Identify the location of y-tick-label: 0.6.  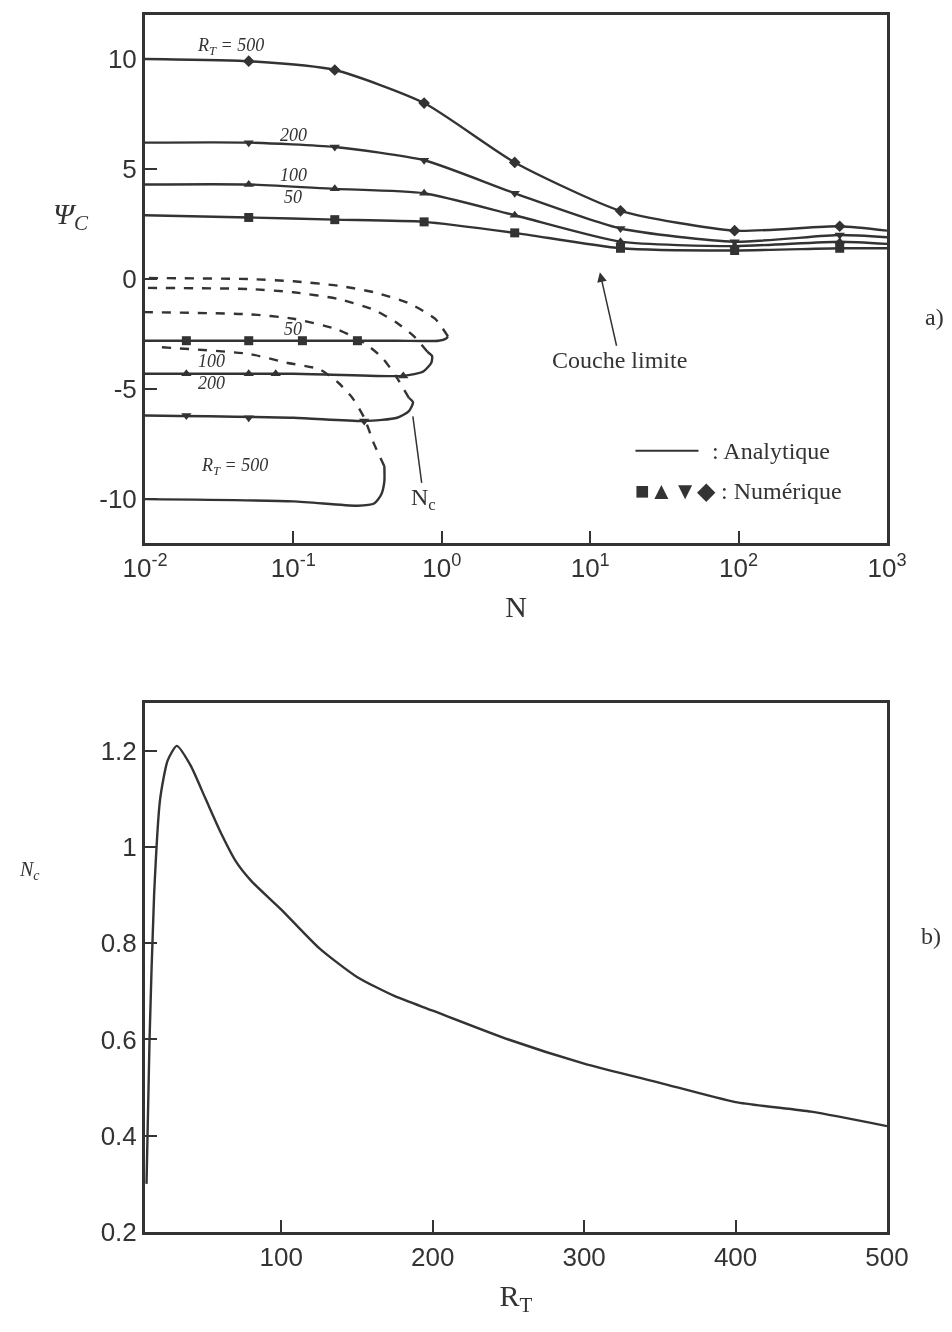
(118, 1039).